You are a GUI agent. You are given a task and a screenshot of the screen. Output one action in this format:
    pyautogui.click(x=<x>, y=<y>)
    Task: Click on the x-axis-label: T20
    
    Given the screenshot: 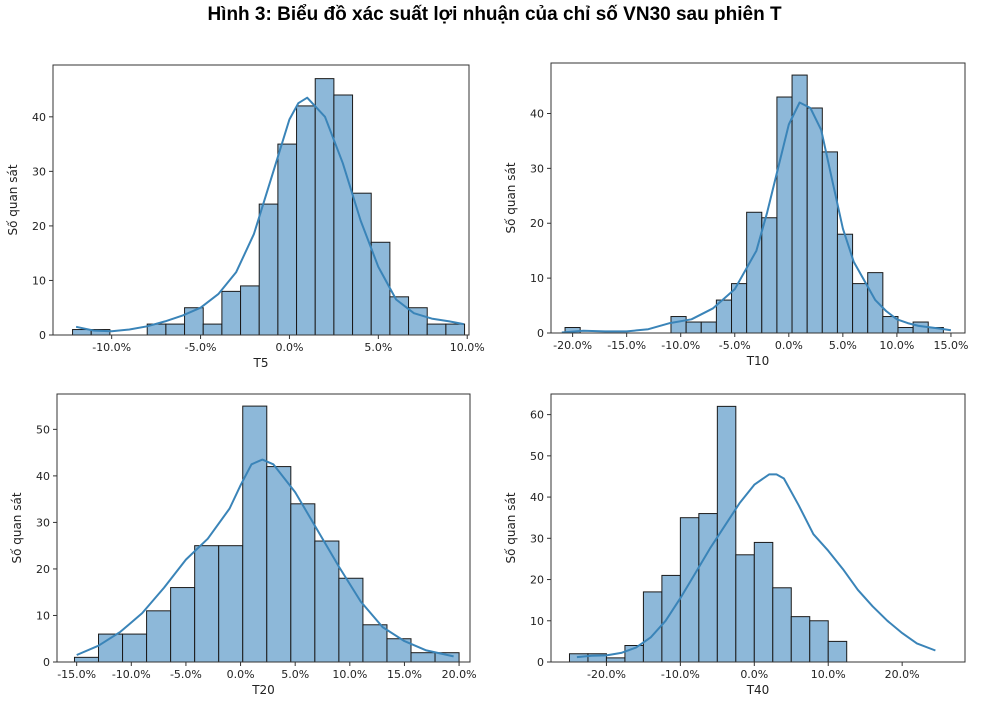 What is the action you would take?
    pyautogui.click(x=263, y=690)
    